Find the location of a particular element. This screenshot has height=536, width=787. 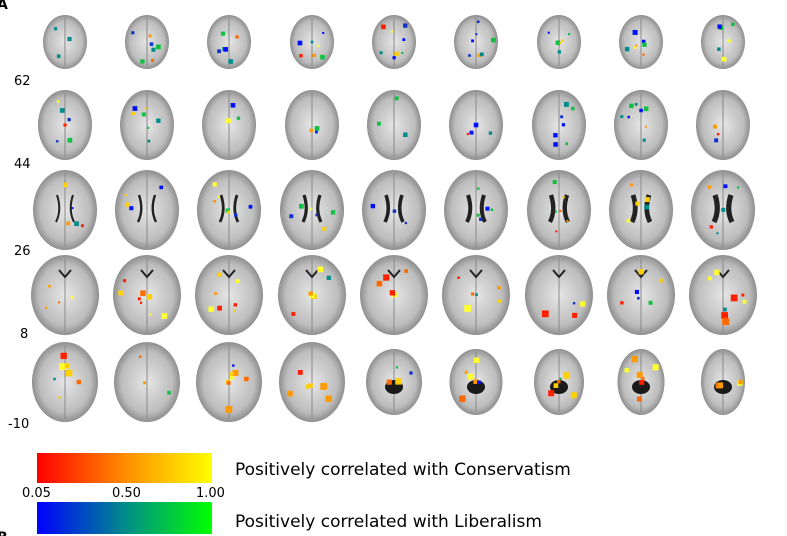

slice-label: 8 is located at coordinates (24, 334).